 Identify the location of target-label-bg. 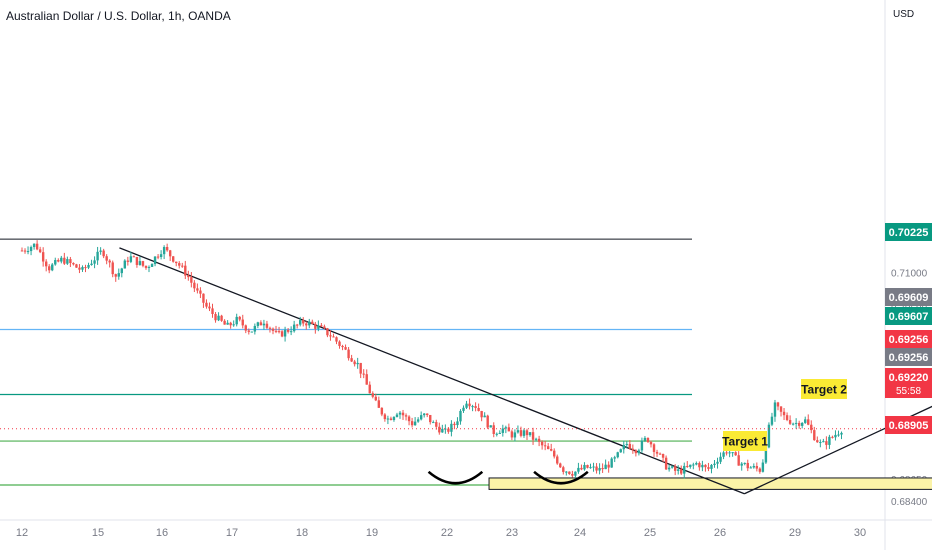
(745, 441).